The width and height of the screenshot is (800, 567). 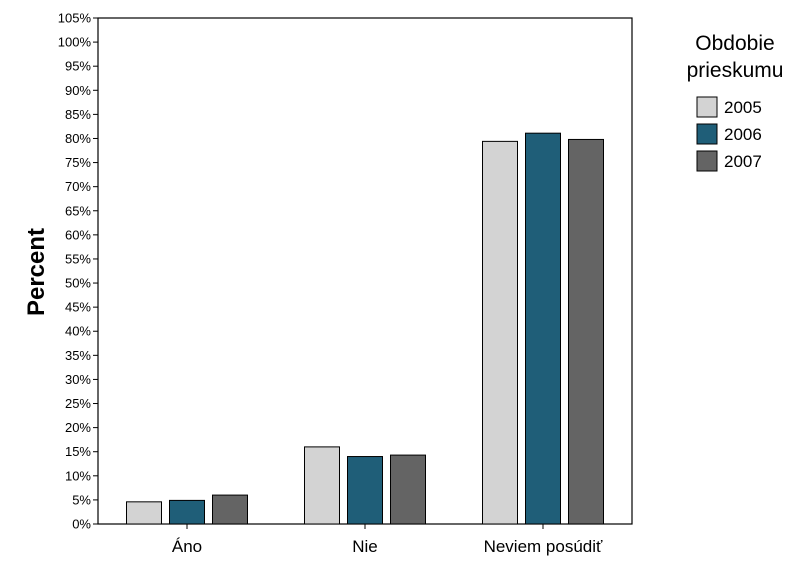 What do you see at coordinates (78, 66) in the screenshot?
I see `y-tick-label: 95%` at bounding box center [78, 66].